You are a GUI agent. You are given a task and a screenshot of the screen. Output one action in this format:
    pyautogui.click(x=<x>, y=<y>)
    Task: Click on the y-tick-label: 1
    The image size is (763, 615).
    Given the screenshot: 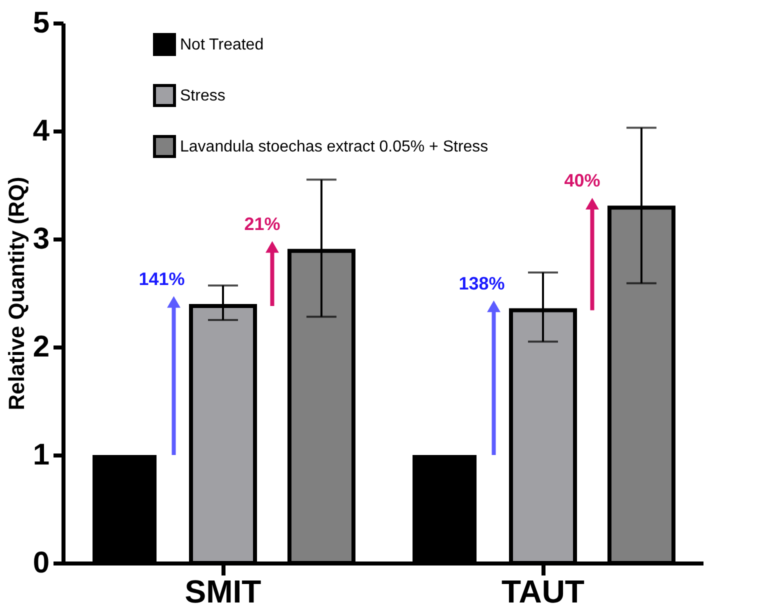 What is the action you would take?
    pyautogui.click(x=41, y=455)
    